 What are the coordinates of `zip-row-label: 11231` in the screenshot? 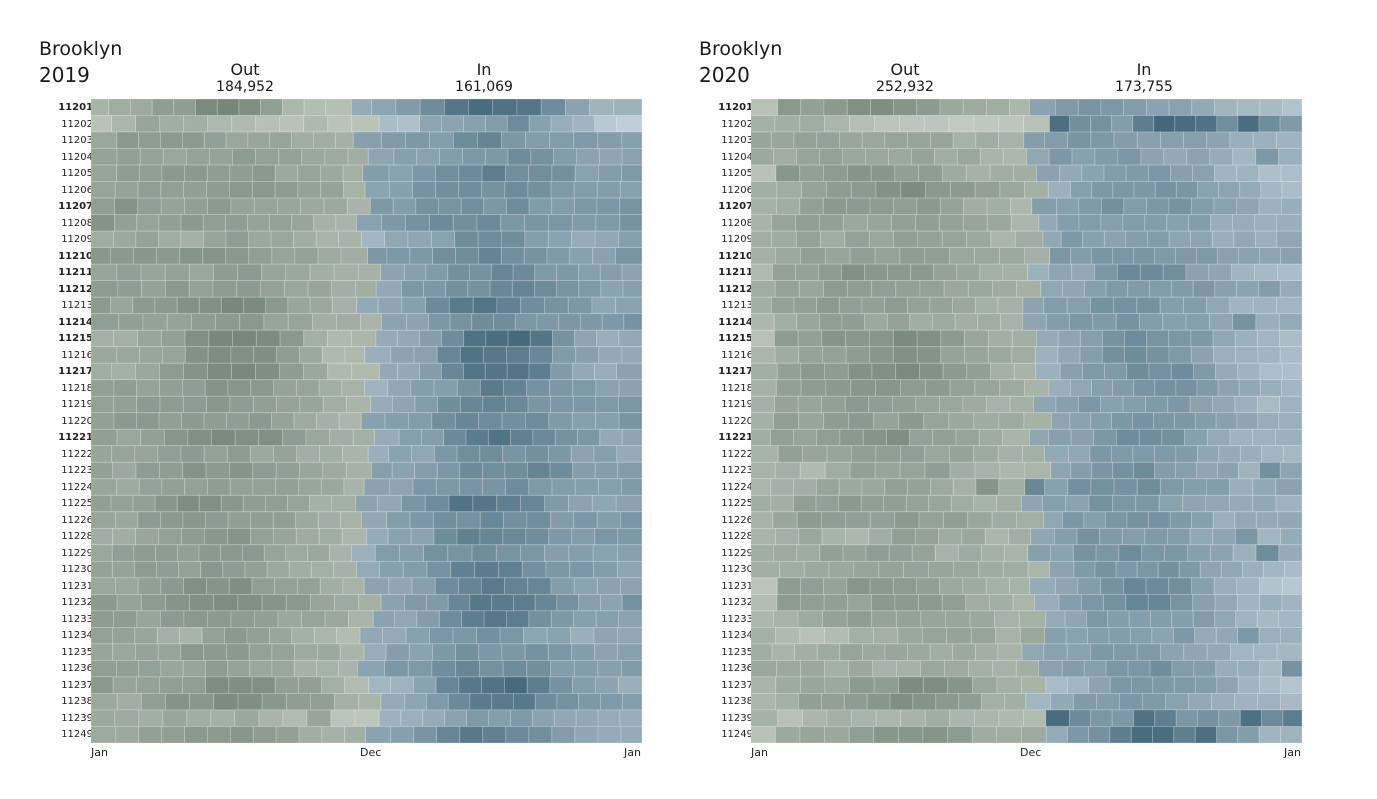 It's located at (77, 586).